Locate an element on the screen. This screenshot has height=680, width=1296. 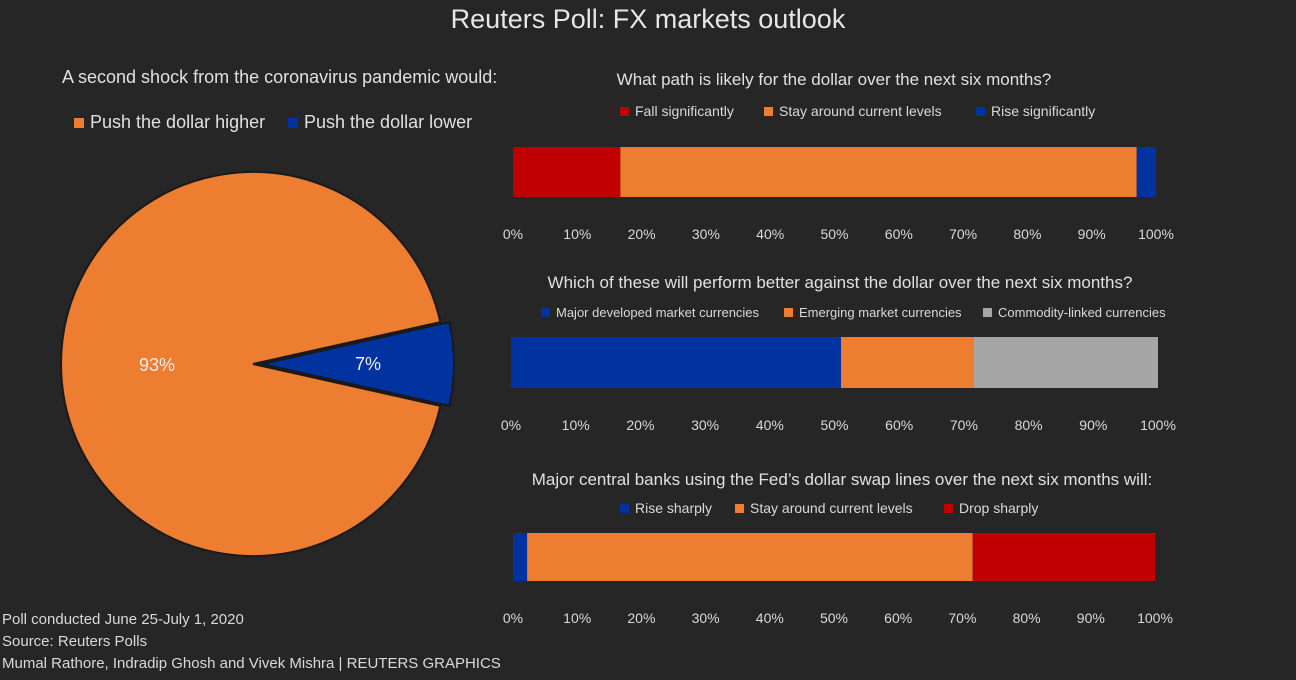
bar3-legend-drop: Drop sharply is located at coordinates (991, 508).